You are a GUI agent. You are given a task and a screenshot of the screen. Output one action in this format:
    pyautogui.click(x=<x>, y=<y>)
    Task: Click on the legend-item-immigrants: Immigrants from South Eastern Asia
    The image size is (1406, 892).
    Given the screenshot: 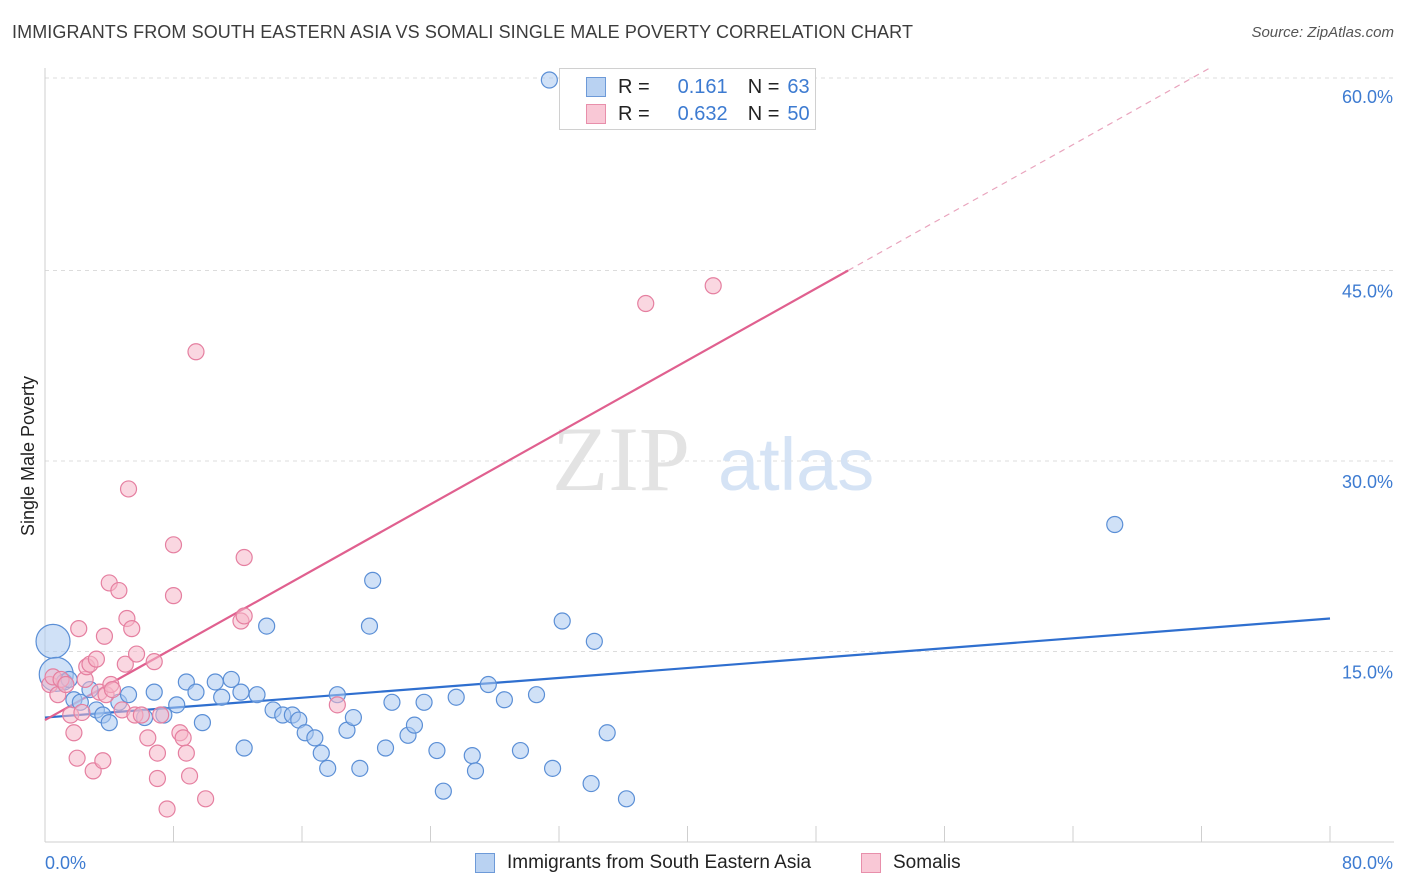 What is the action you would take?
    pyautogui.click(x=643, y=863)
    